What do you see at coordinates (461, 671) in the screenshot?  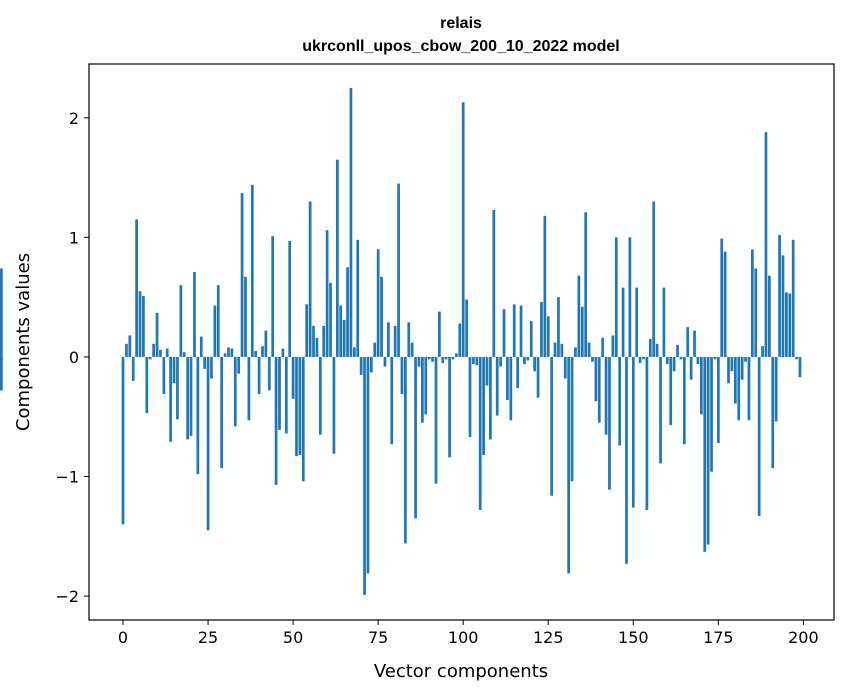 I see `x-axis-label: Vector components` at bounding box center [461, 671].